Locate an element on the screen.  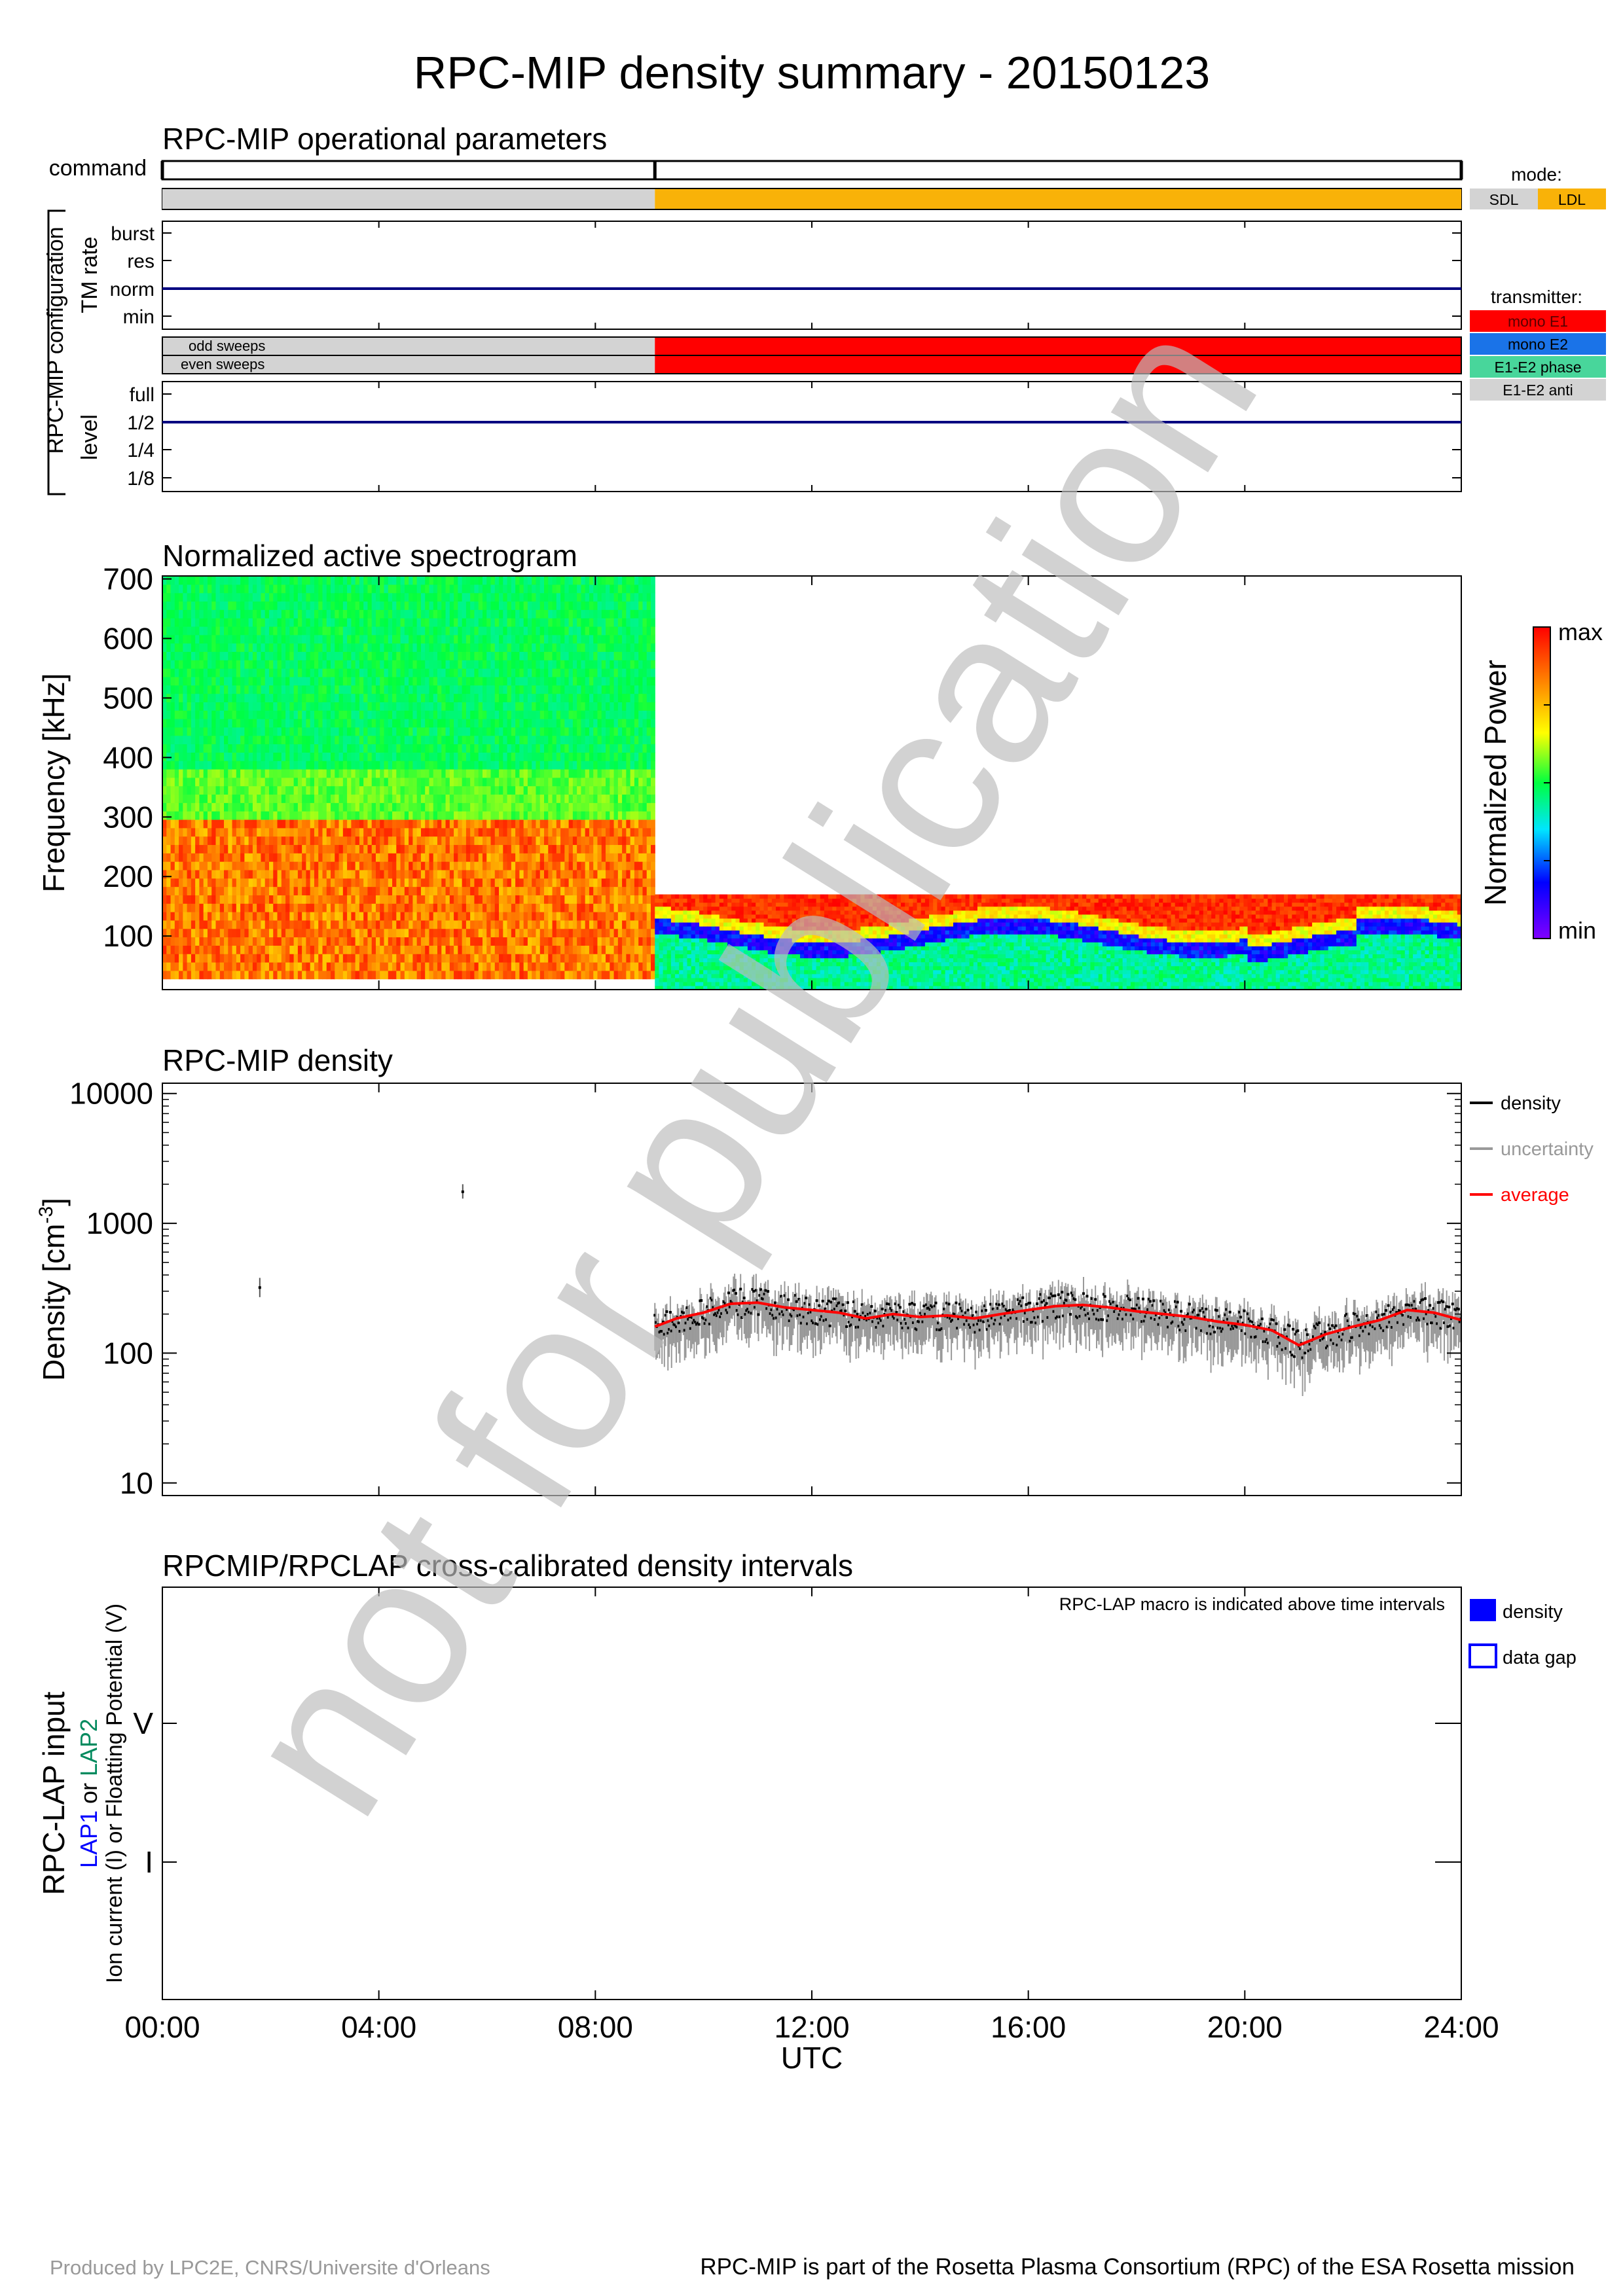
spectrogram-cell-2041 is located at coordinates (337, 765).